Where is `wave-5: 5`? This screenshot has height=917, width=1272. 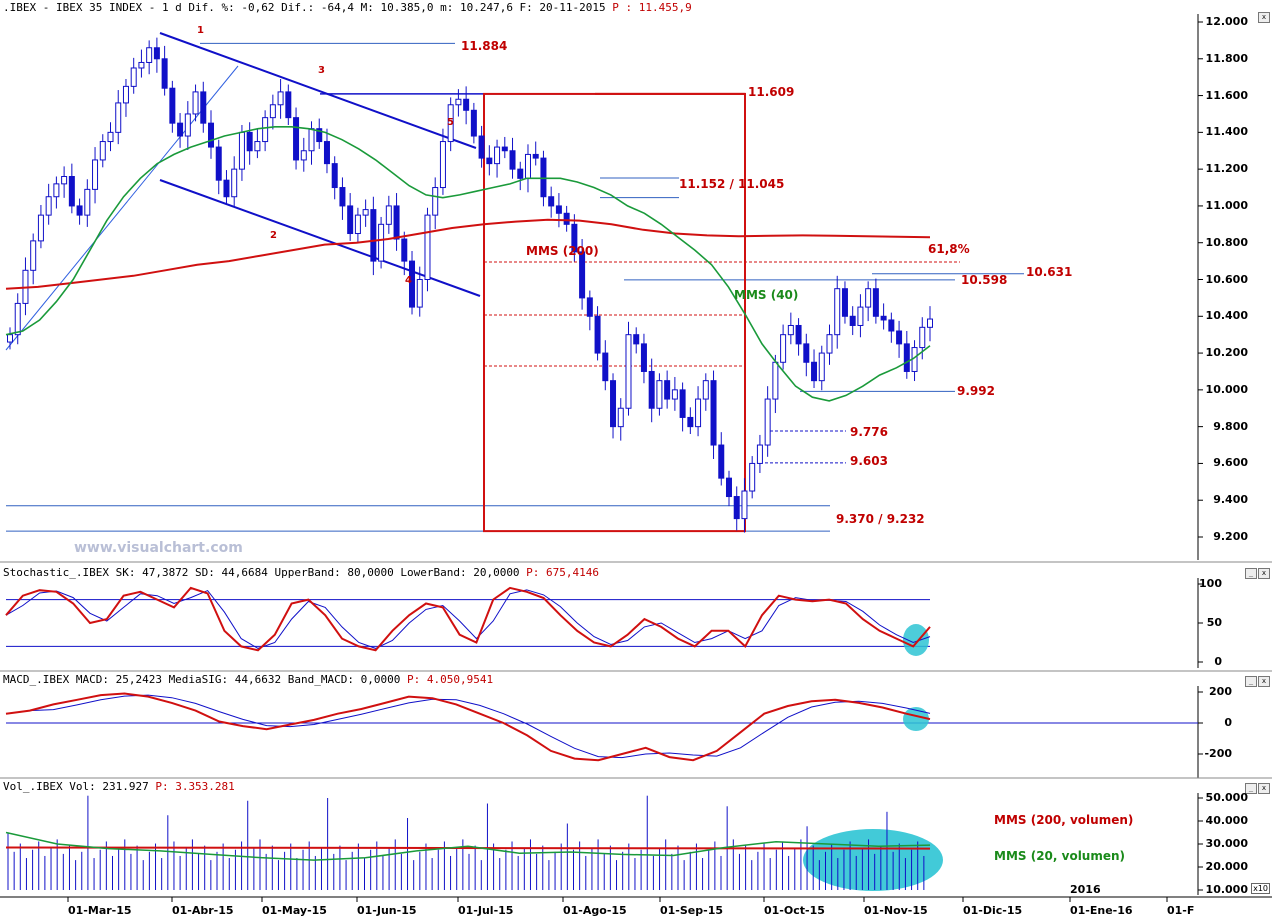 wave-5: 5 is located at coordinates (450, 122).